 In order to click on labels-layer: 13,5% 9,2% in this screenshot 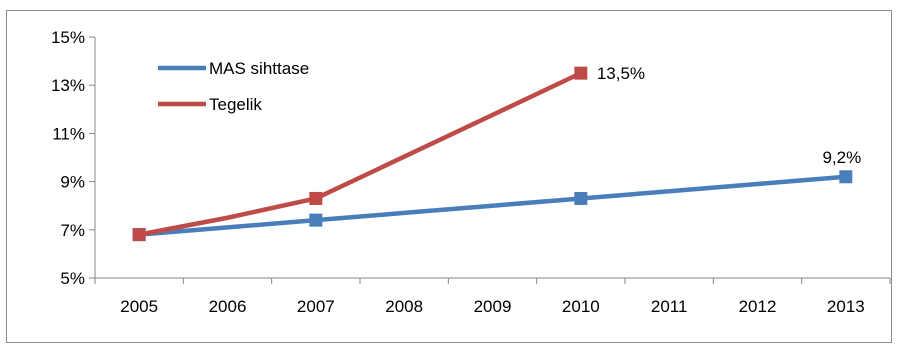, I will do `click(729, 115)`.